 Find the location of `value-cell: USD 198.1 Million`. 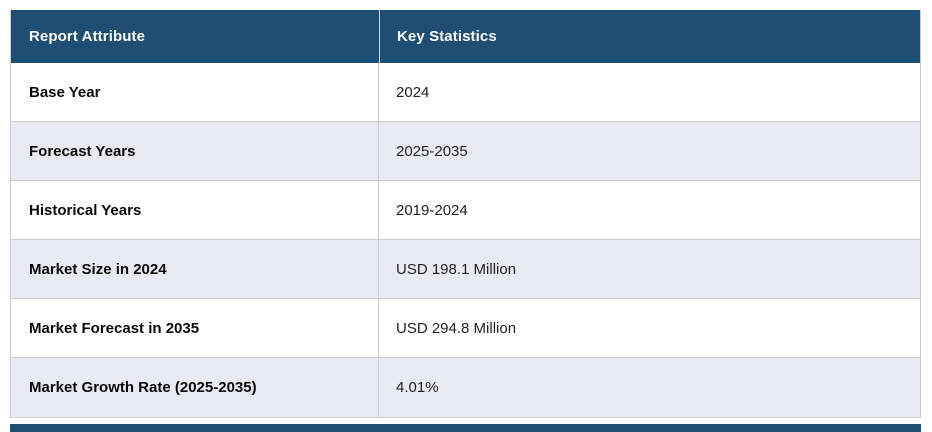

value-cell: USD 198.1 Million is located at coordinates (456, 269).